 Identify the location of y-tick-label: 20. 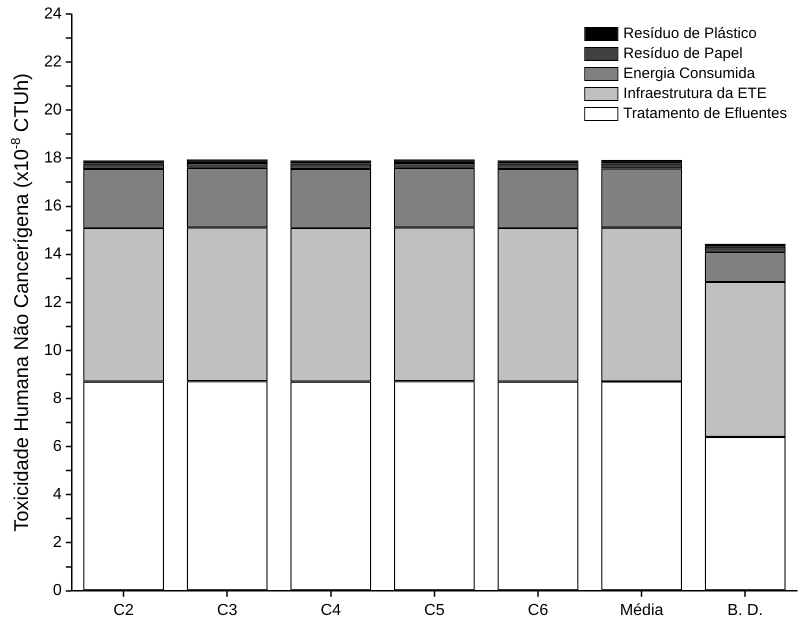
(53, 110).